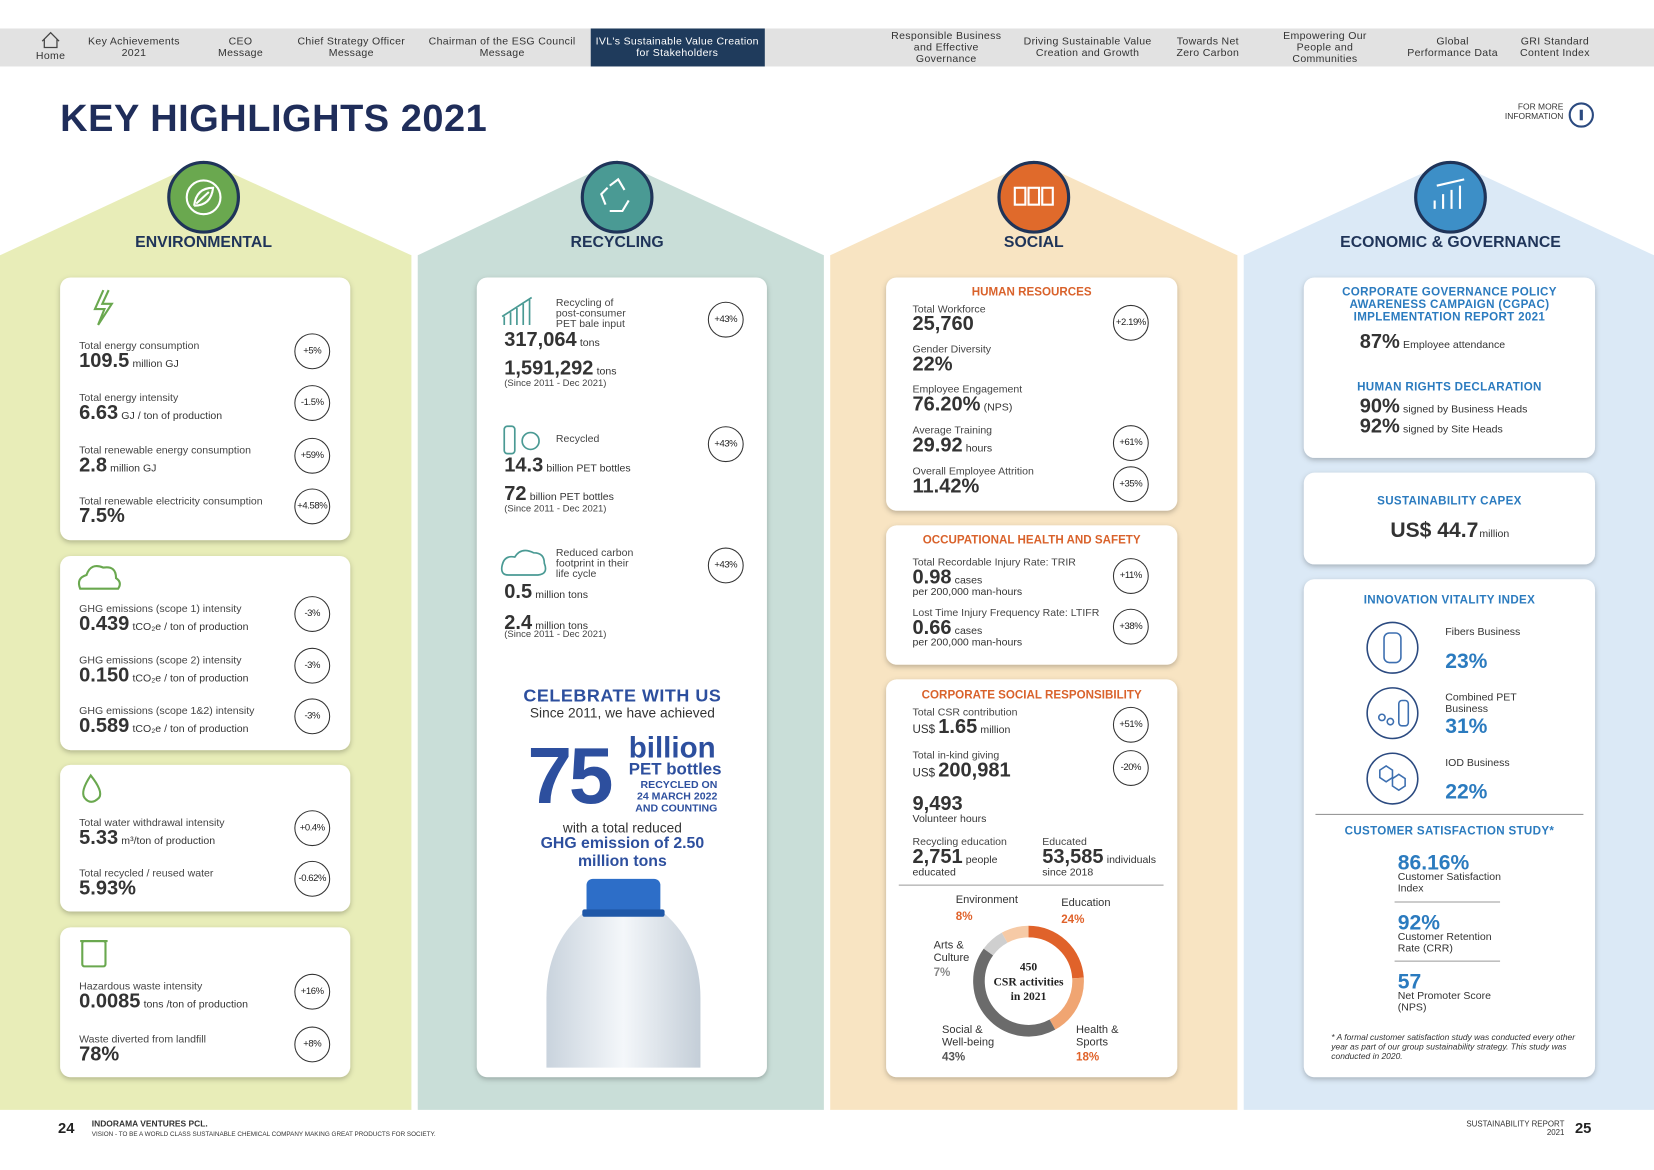  I want to click on nav-item: Home, so click(50, 56).